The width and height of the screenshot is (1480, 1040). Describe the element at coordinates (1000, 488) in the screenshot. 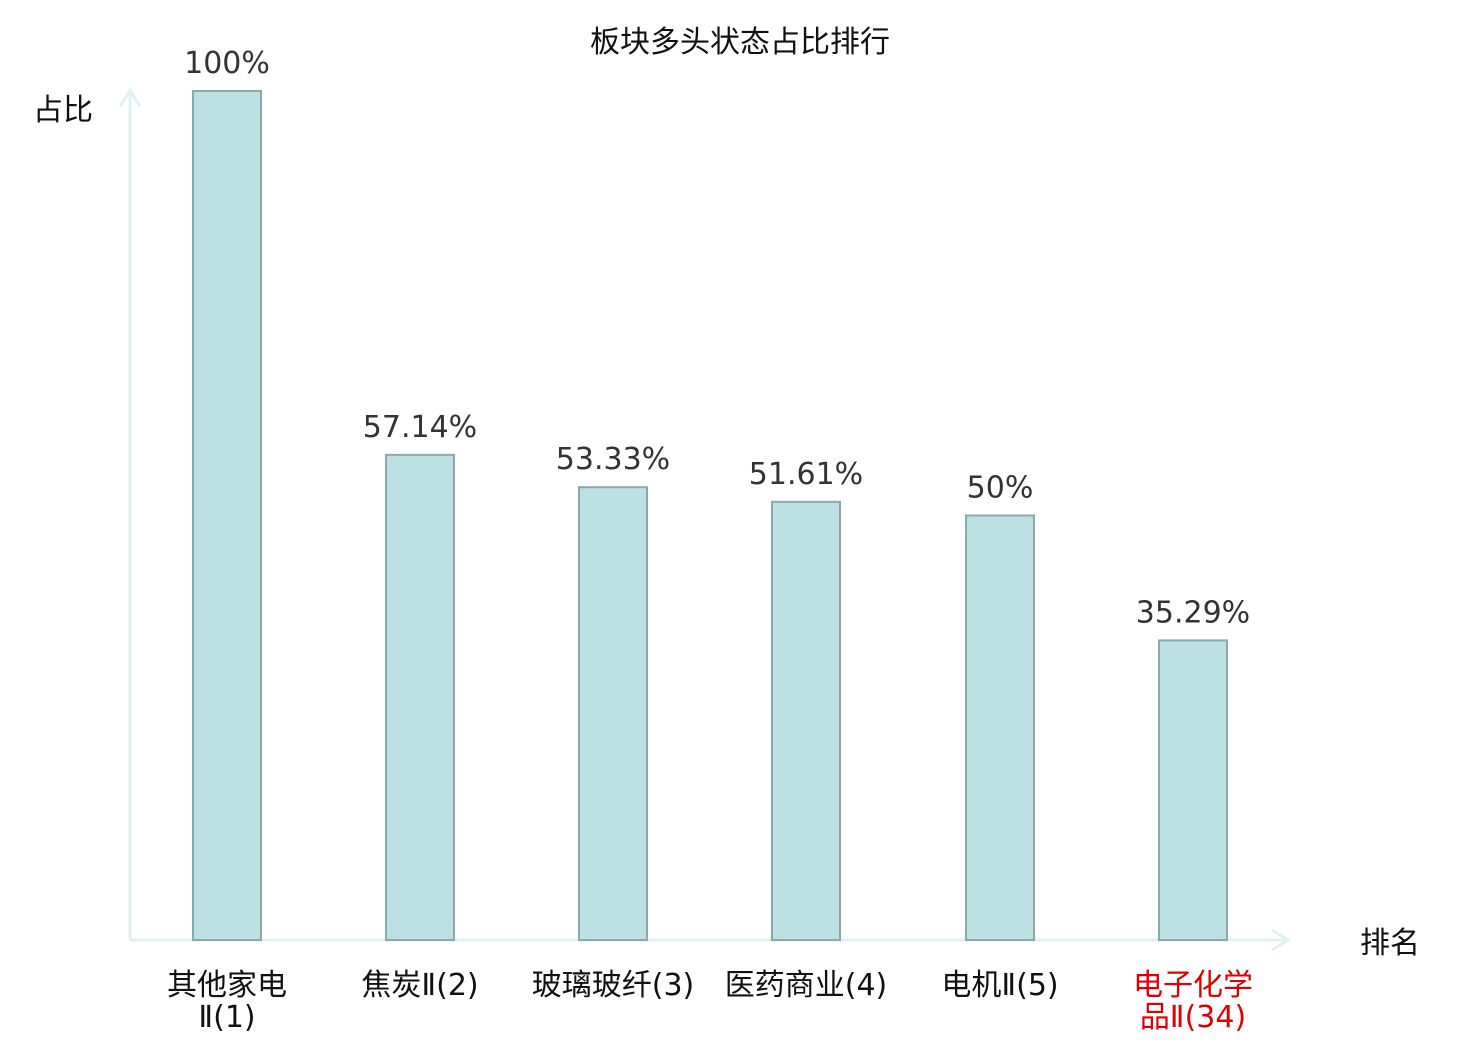

I see `bar-value-label: 50%` at that location.